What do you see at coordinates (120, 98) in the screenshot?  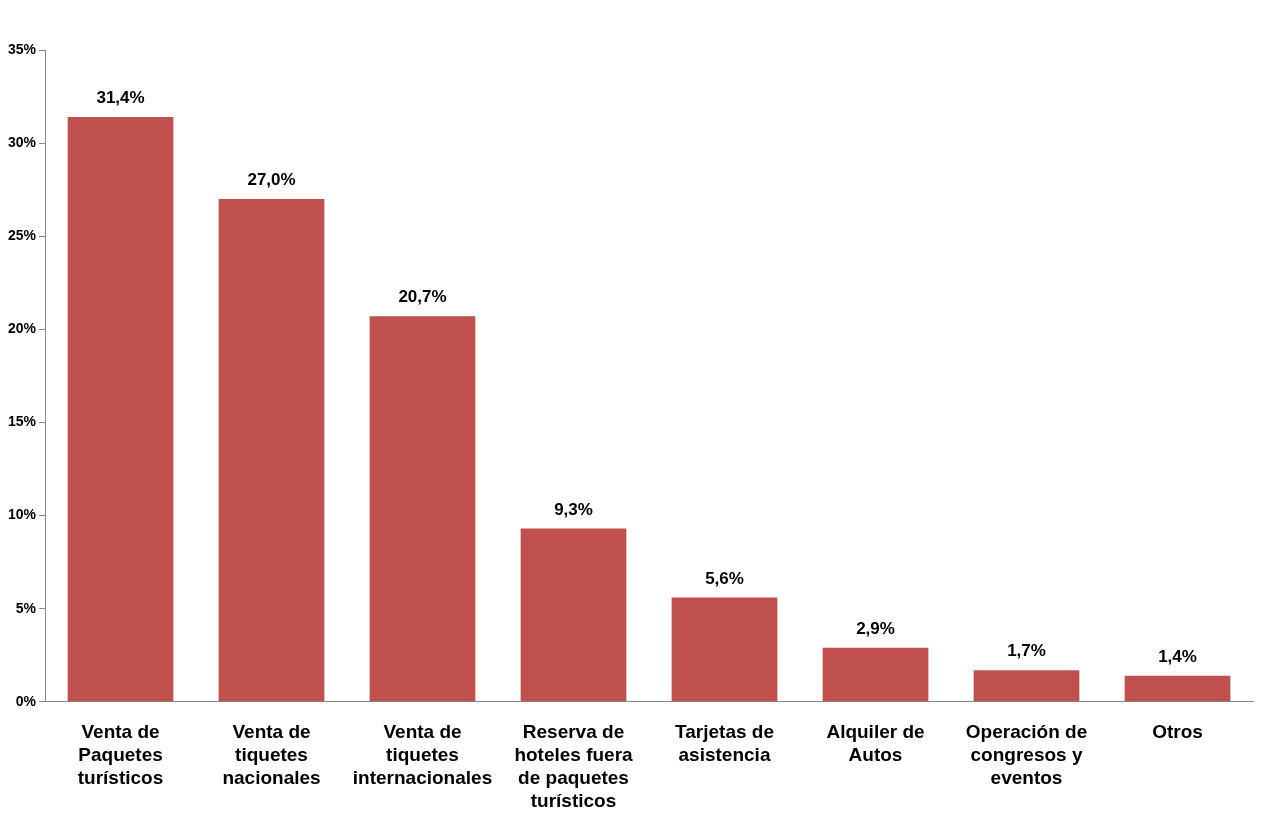 I see `data-label: 31,4%` at bounding box center [120, 98].